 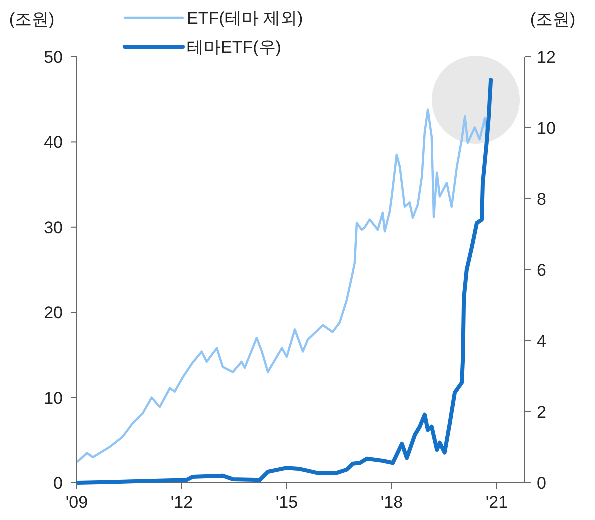 I want to click on y2-tick-label: 12, so click(x=546, y=57).